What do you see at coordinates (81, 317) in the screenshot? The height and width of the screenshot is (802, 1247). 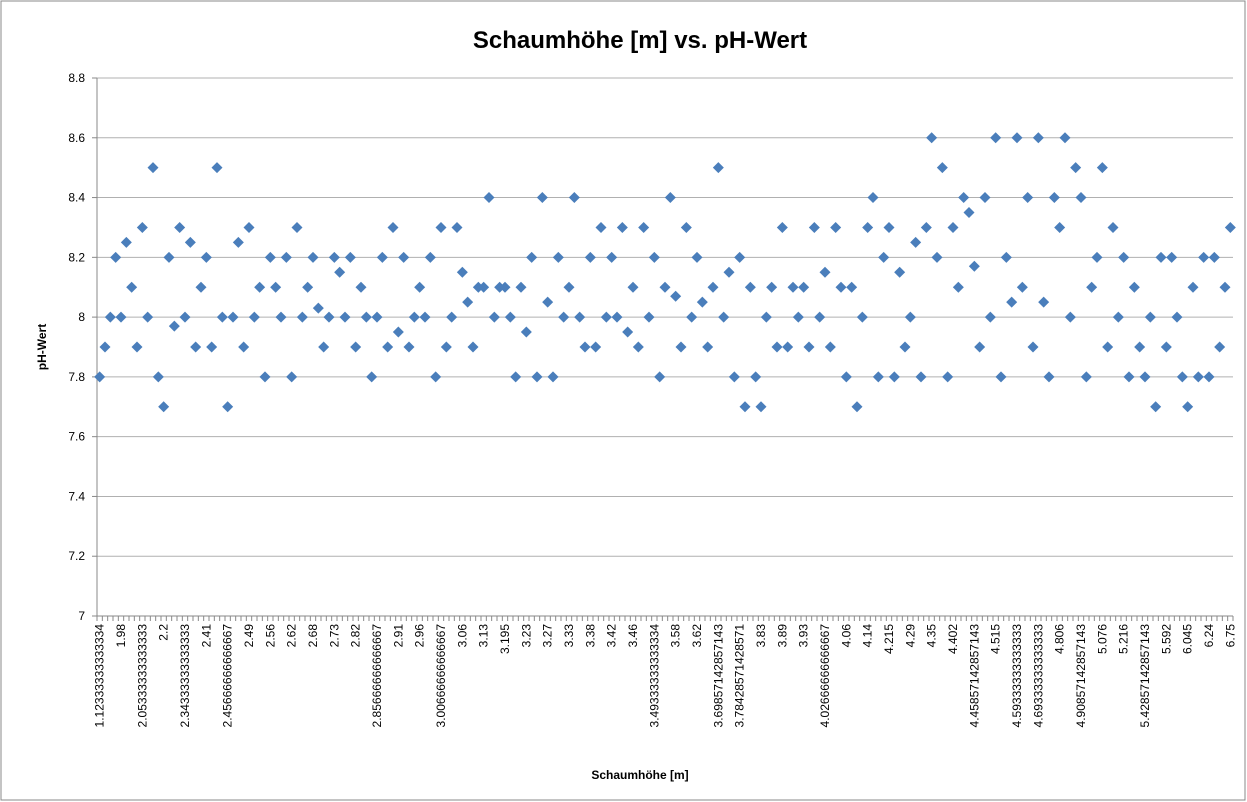 I see `y-tick-label: 8` at bounding box center [81, 317].